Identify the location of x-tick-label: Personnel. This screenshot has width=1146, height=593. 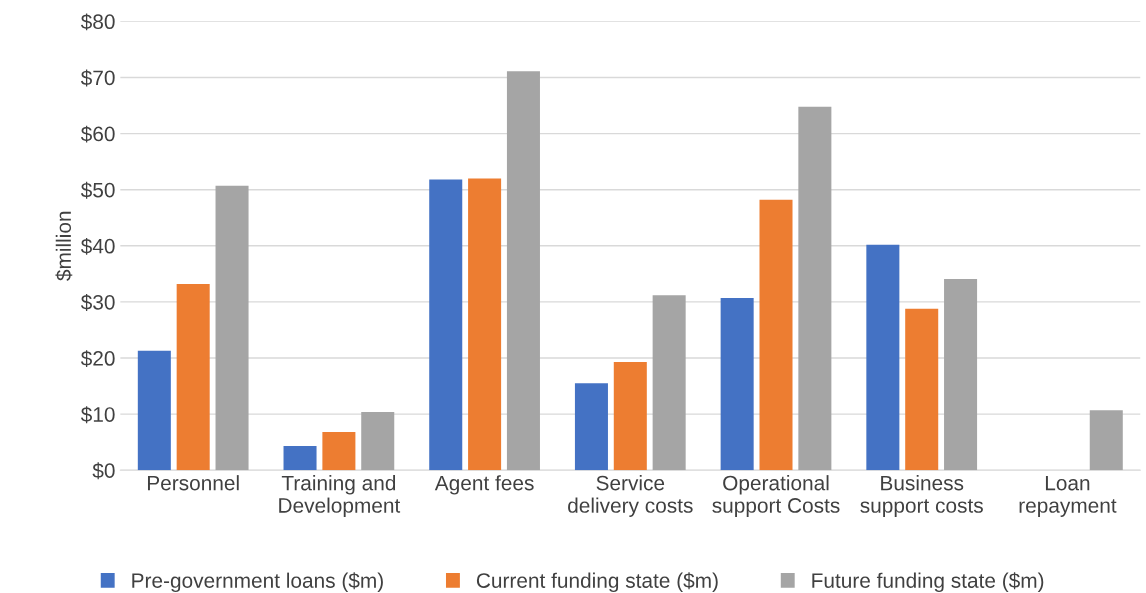
(193, 483).